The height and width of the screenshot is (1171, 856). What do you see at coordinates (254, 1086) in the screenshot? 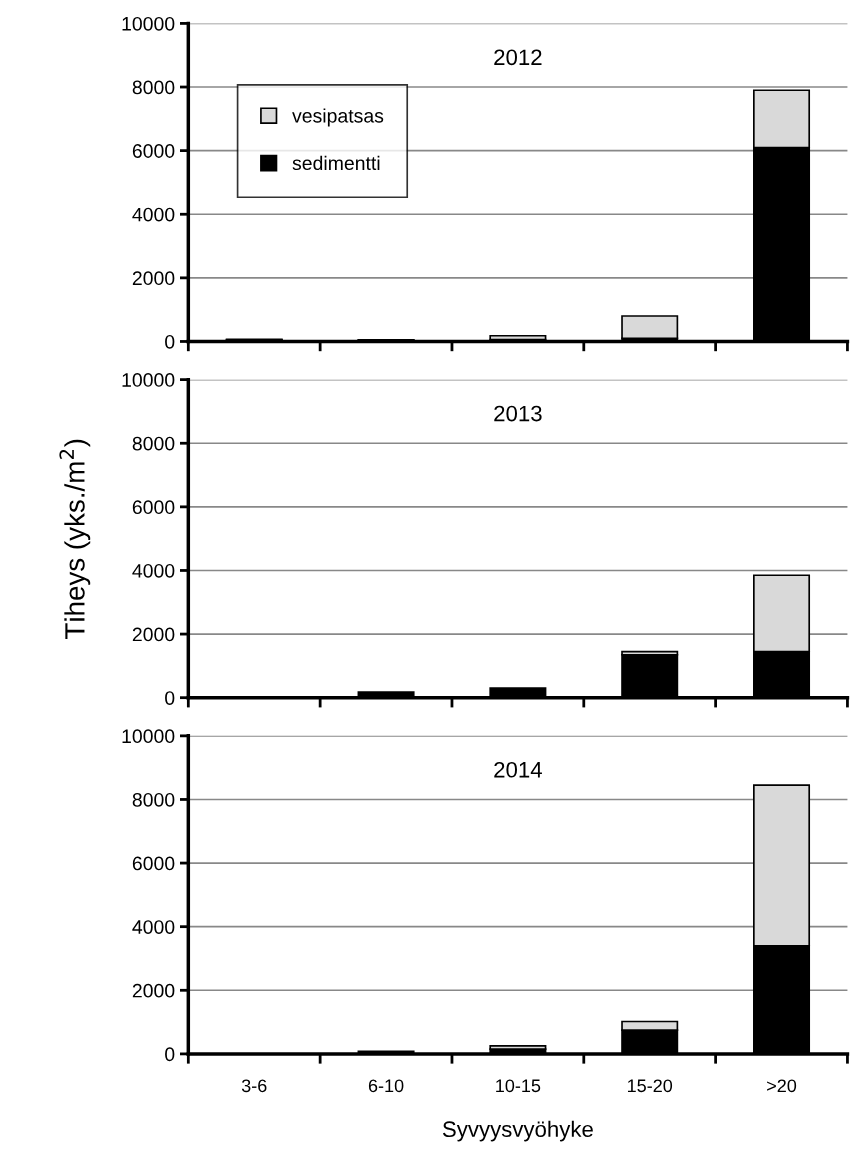
I see `x-tick-label: 3-6` at bounding box center [254, 1086].